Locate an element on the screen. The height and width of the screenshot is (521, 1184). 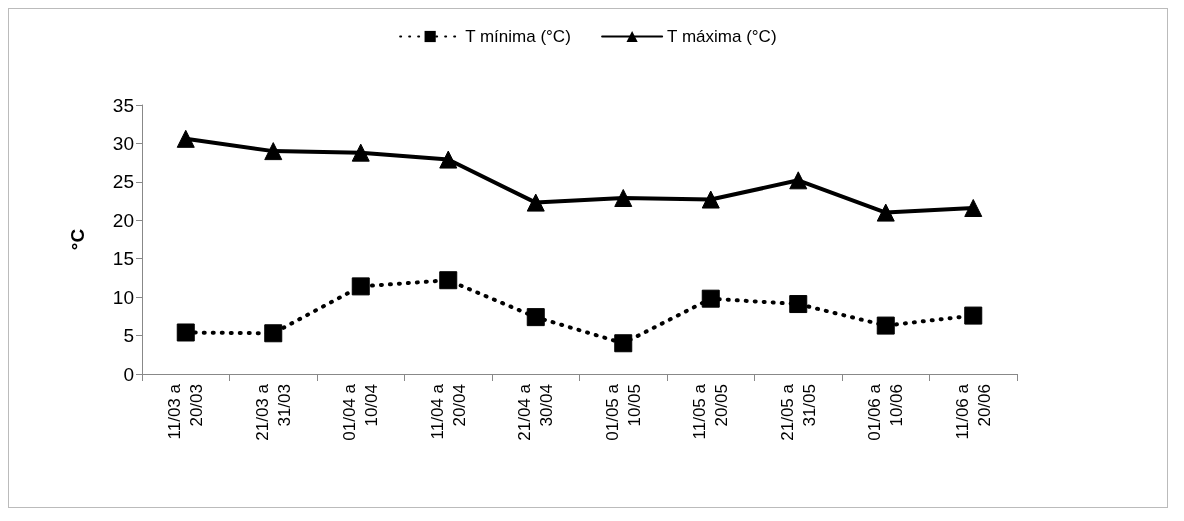
y-tick-label: 25 is located at coordinates (123, 182).